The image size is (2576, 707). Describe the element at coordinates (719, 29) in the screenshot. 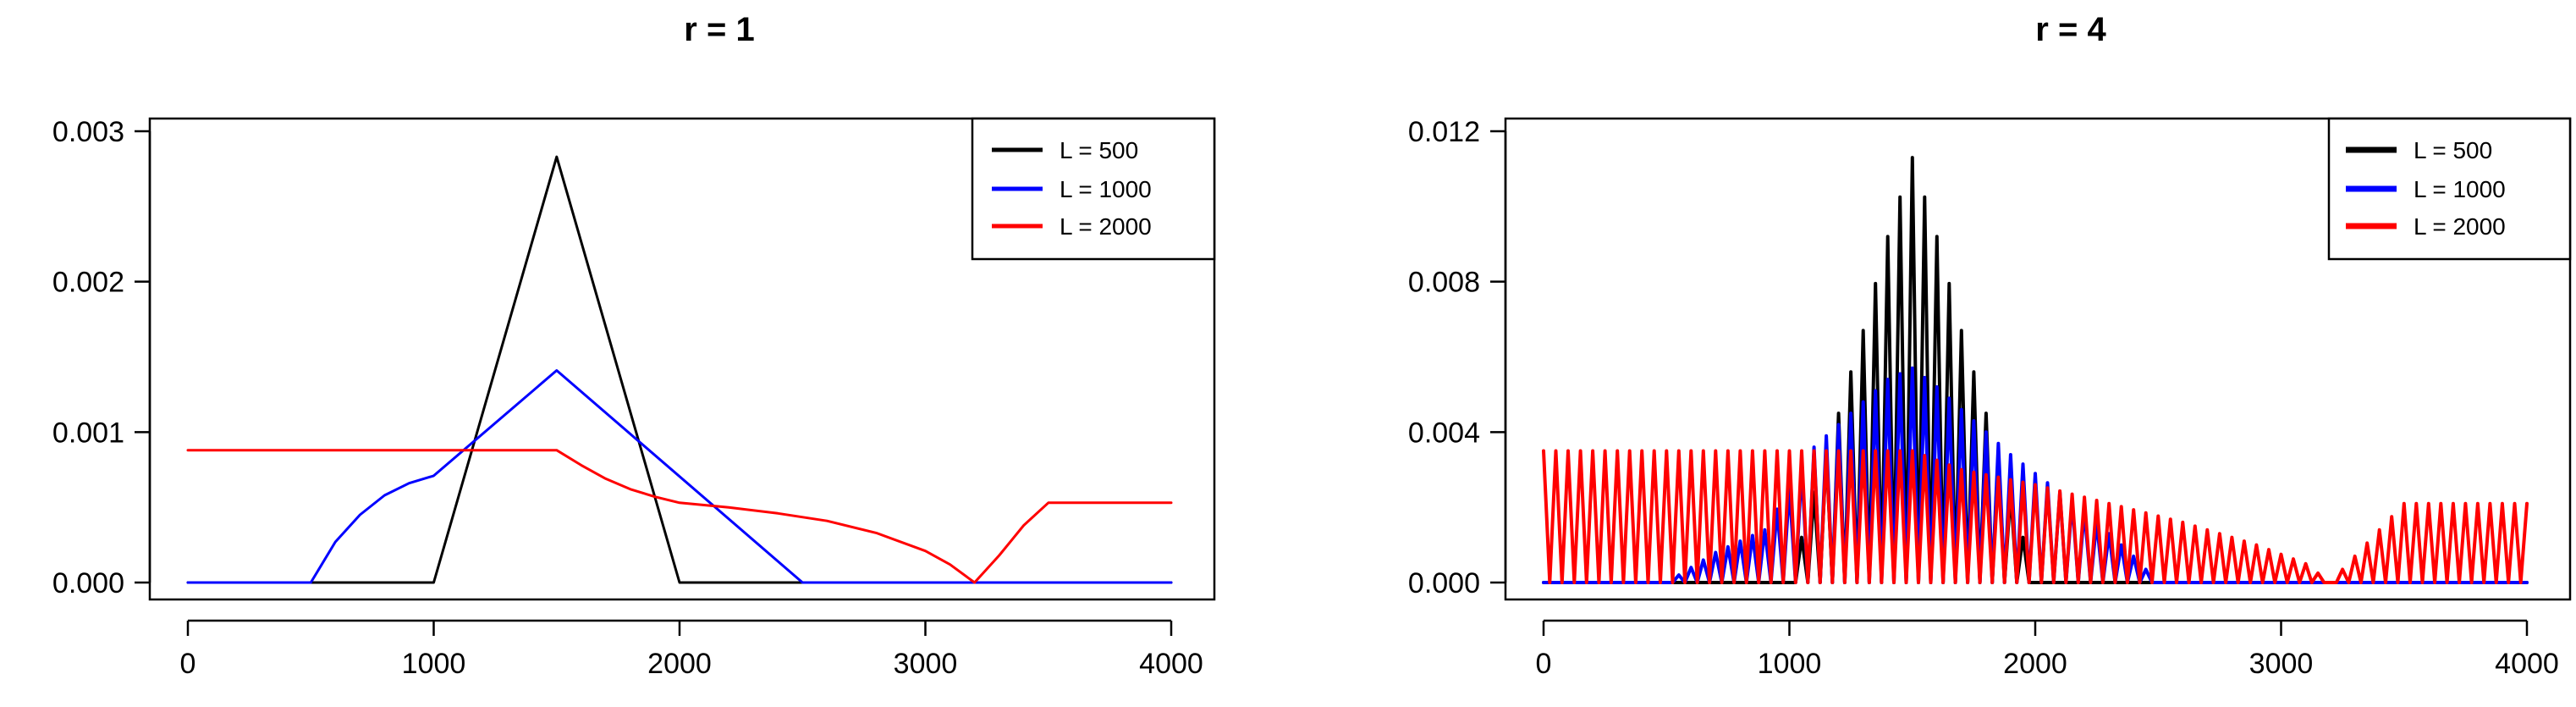

I see `chart-title: r = 1` at that location.